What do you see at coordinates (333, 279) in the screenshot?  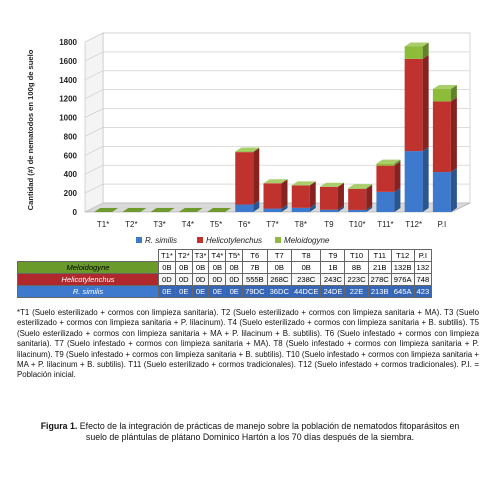 I see `table-cell: 243C` at bounding box center [333, 279].